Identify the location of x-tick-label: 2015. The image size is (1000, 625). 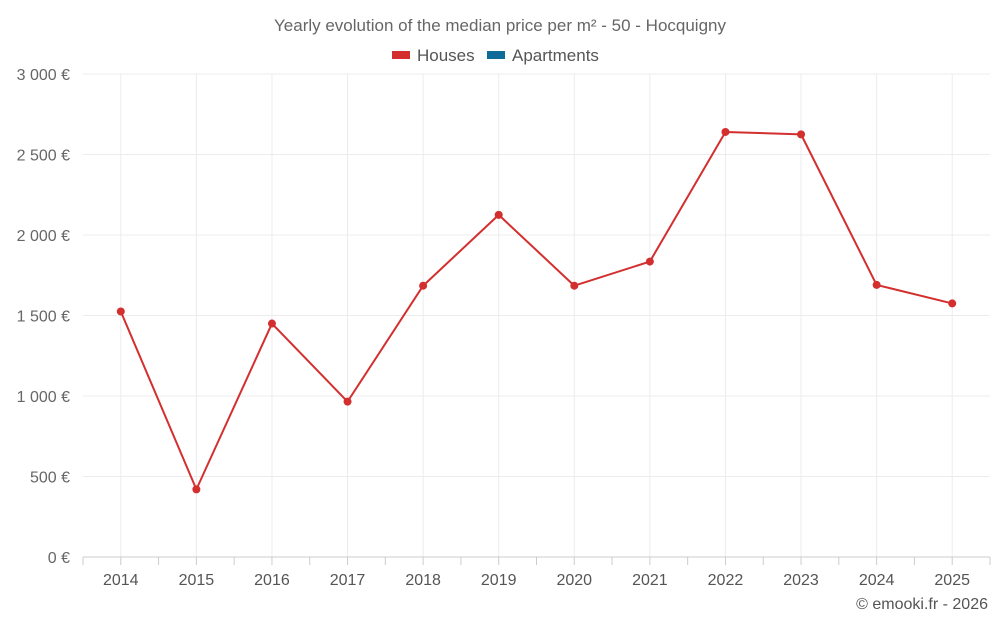
(197, 580).